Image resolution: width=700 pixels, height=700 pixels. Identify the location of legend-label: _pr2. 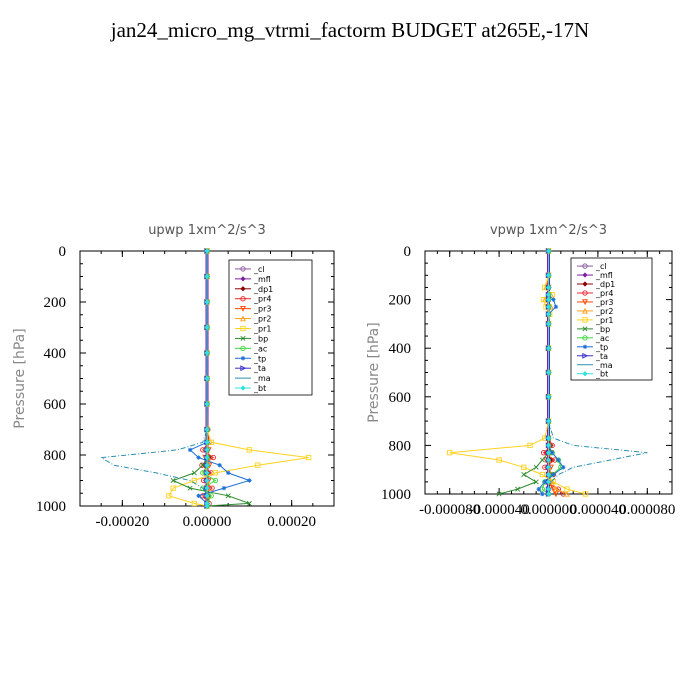
(604, 311).